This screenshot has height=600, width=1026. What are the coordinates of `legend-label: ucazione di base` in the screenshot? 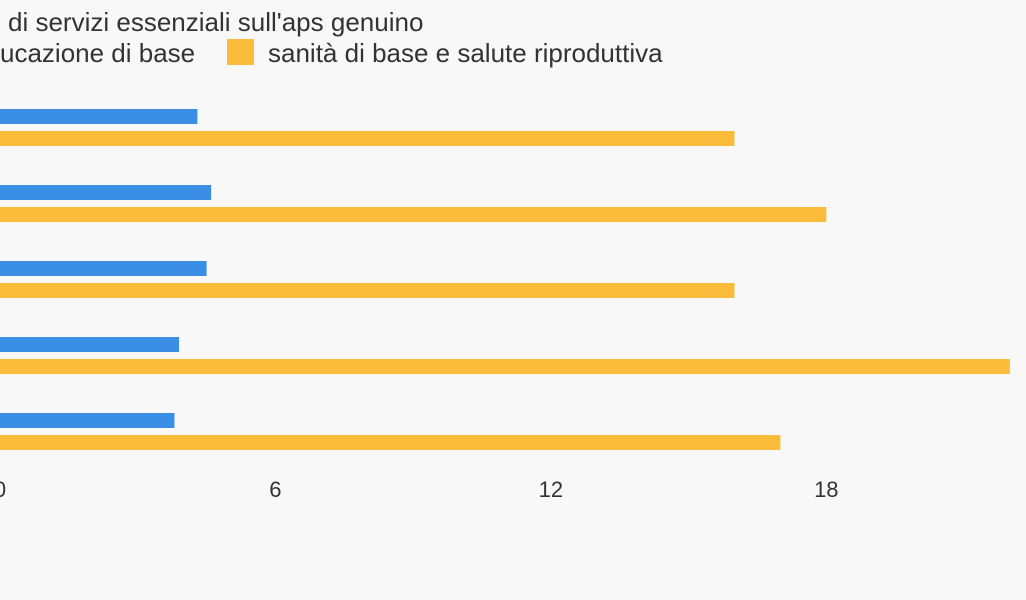 It's located at (97, 53).